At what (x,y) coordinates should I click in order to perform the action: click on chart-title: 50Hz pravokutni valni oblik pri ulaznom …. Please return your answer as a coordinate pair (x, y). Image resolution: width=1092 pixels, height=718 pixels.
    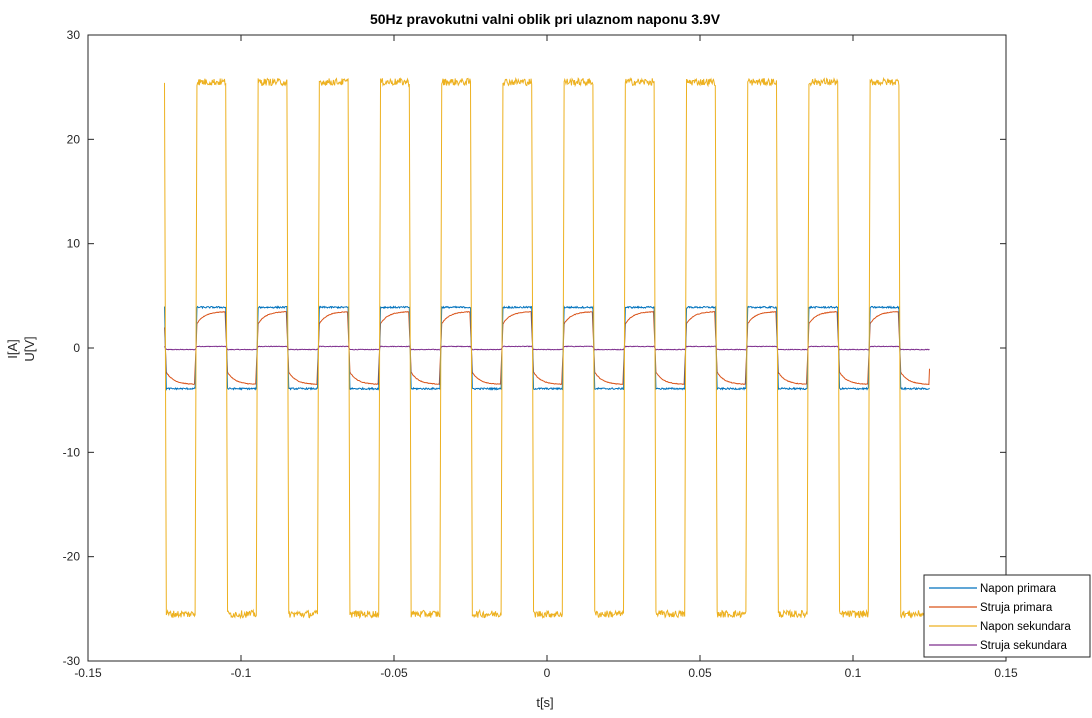
    Looking at the image, I should click on (545, 19).